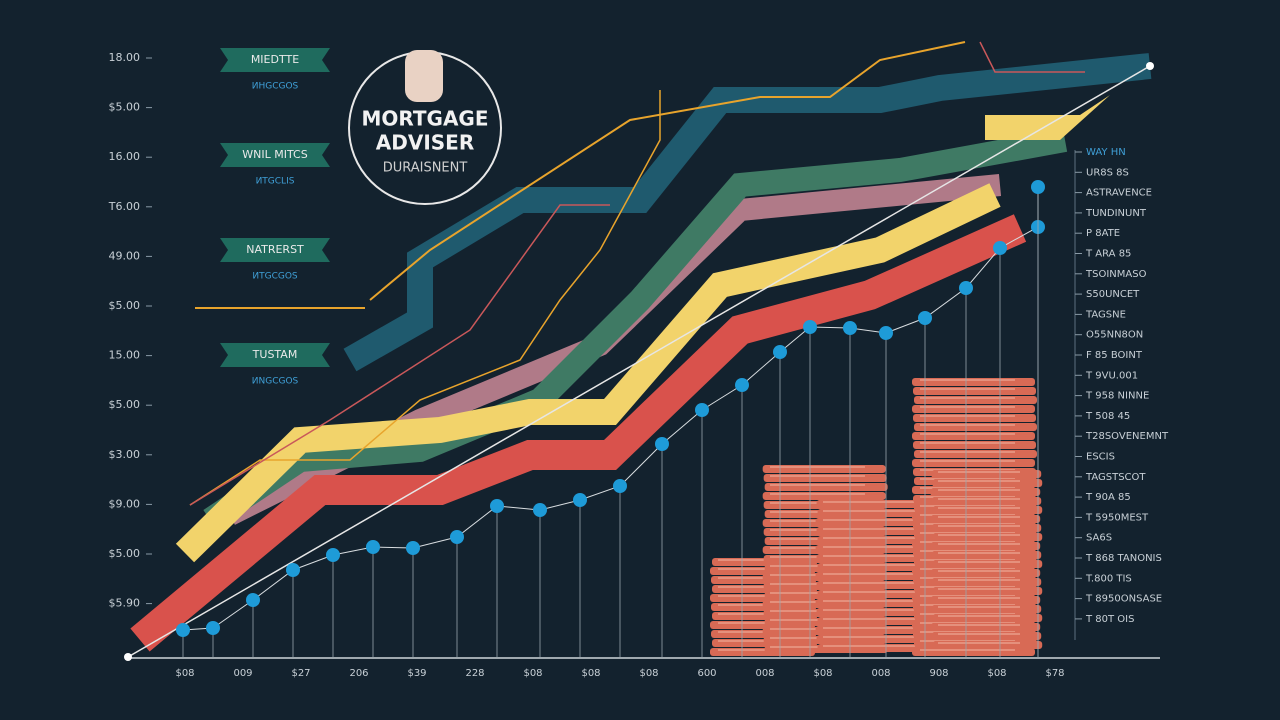  I want to click on logo-subtitle: DURAISNENT, so click(425, 168).